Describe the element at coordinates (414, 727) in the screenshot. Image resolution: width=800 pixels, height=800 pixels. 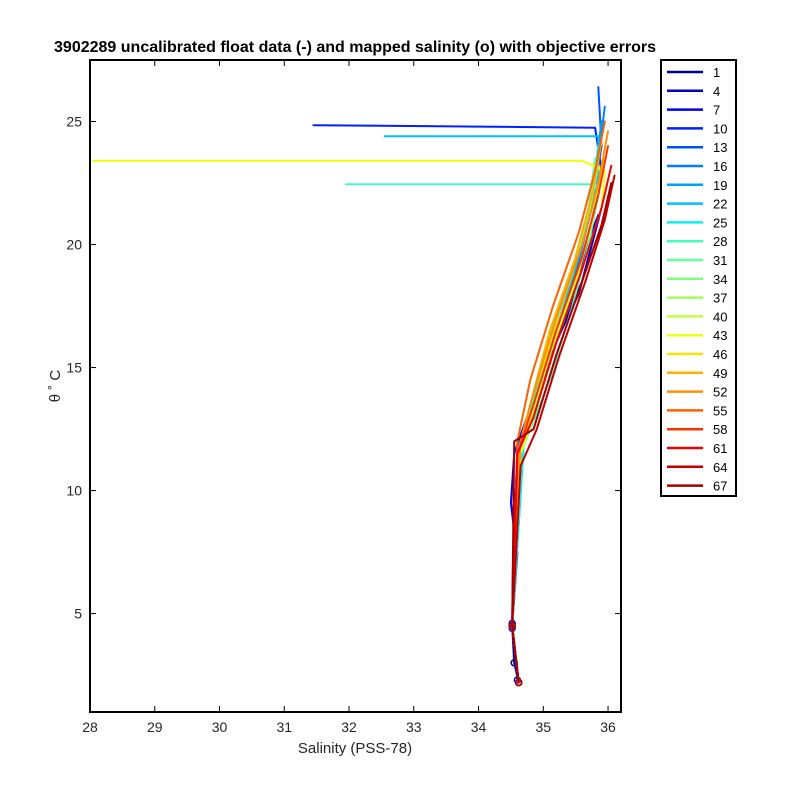
I see `x-tick-label: 33` at that location.